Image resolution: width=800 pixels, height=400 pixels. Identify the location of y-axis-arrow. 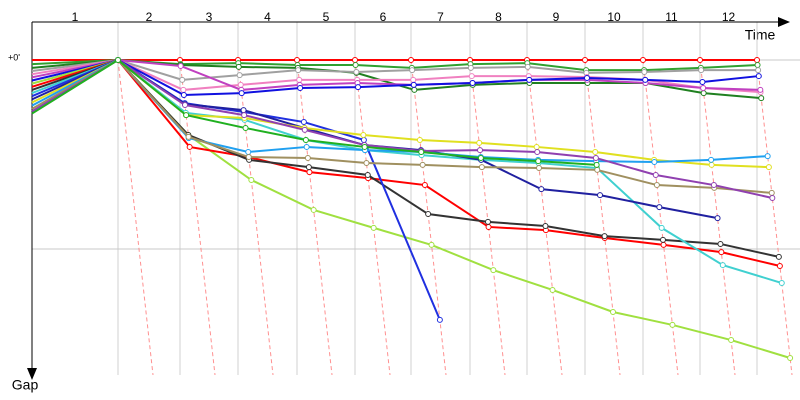
(32, 374).